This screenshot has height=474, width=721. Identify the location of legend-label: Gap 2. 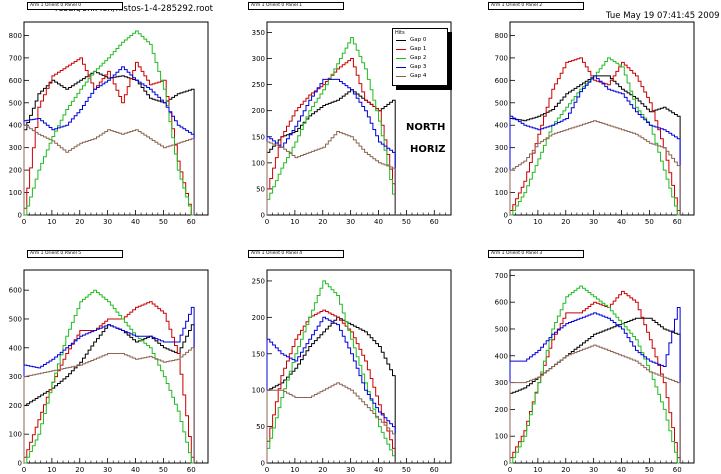
(418, 58).